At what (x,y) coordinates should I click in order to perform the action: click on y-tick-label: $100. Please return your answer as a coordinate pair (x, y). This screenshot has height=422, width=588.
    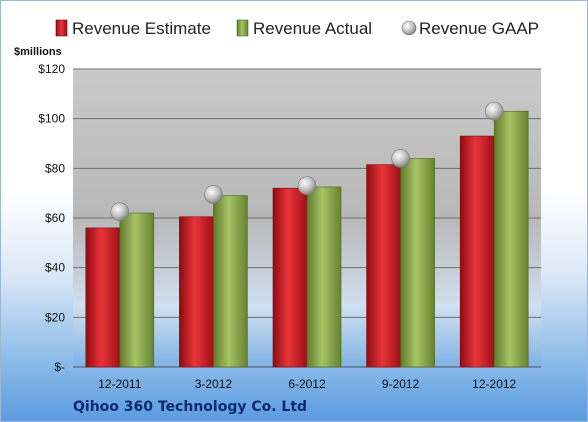
    Looking at the image, I should click on (51, 119).